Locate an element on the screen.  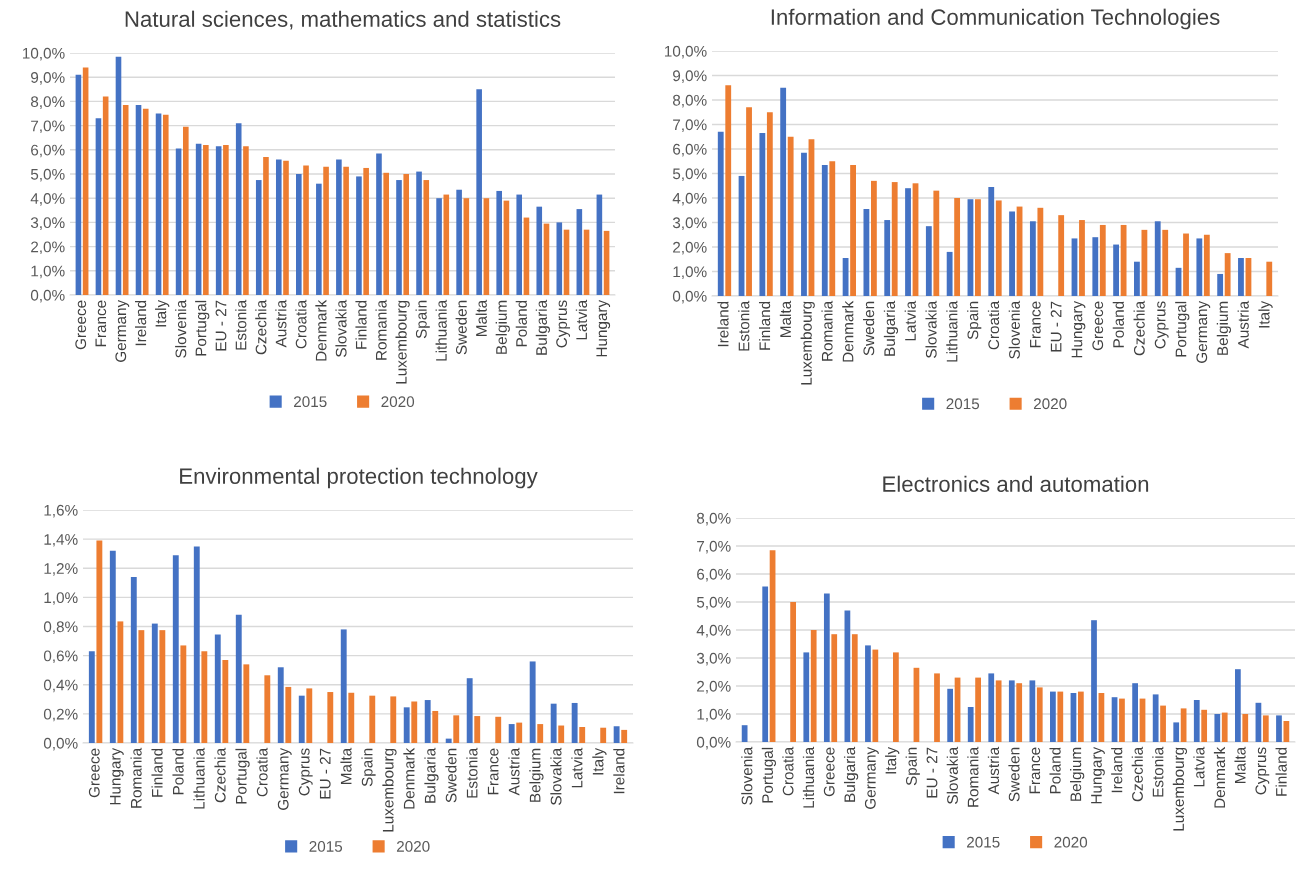
x-tick-label: Bulgaria is located at coordinates (891, 328).